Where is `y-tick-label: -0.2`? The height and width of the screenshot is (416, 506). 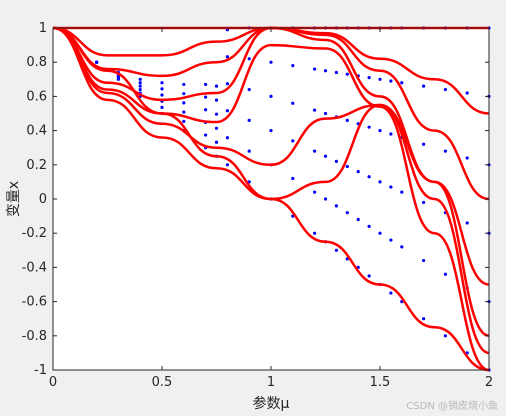
y-tick-label: -0.2 is located at coordinates (34, 233).